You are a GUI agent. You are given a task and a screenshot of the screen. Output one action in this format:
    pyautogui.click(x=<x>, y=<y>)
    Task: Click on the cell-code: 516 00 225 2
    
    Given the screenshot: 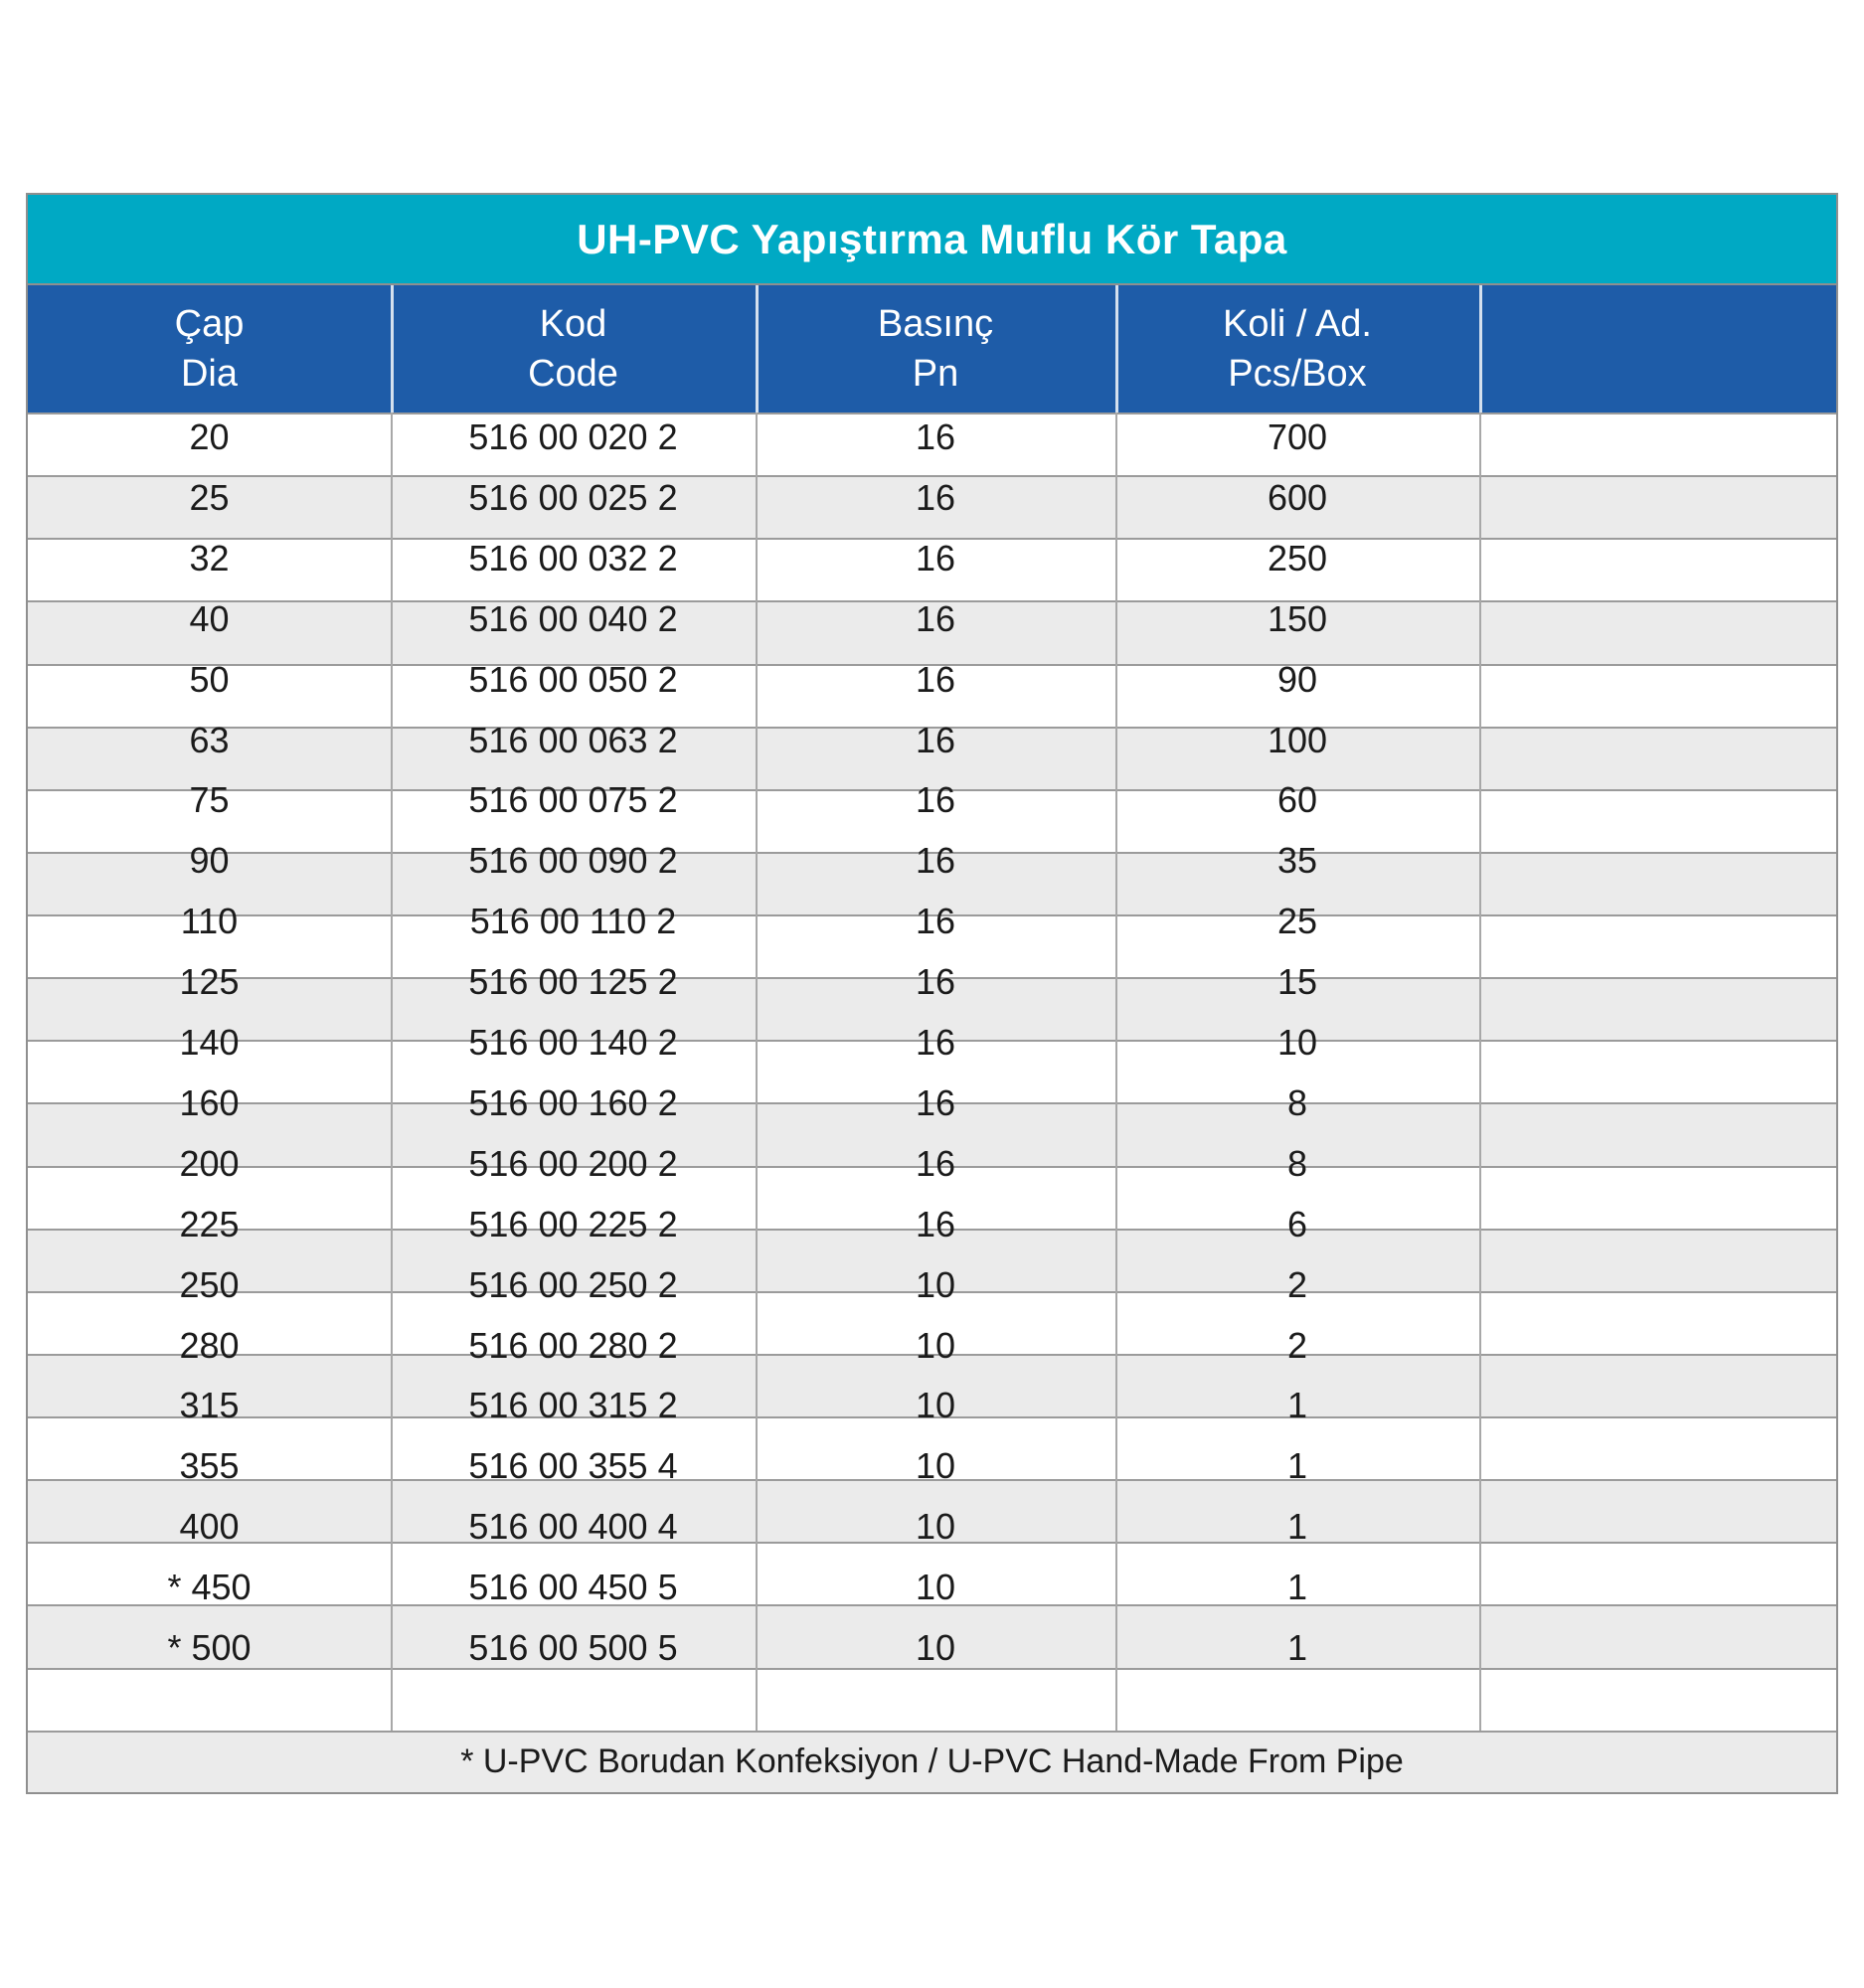 What is the action you would take?
    pyautogui.click(x=573, y=1223)
    